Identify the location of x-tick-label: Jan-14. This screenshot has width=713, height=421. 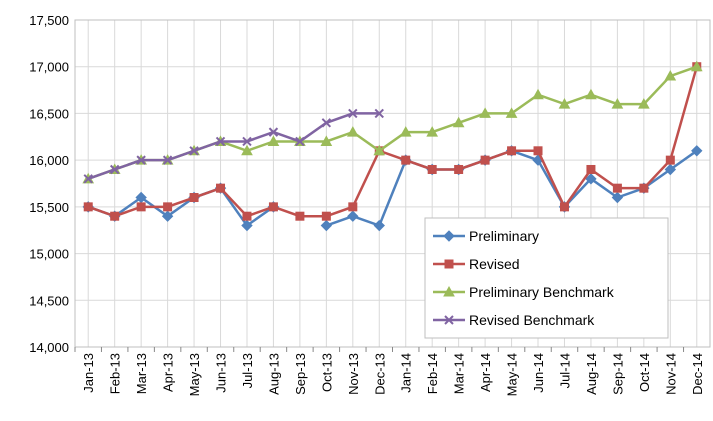
(406, 373).